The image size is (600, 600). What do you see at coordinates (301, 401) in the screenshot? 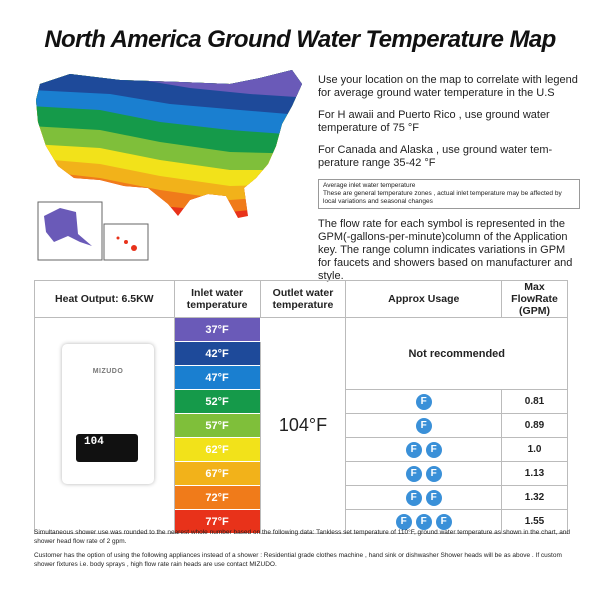
I see `table-row: 52°F F 0.81` at bounding box center [301, 401].